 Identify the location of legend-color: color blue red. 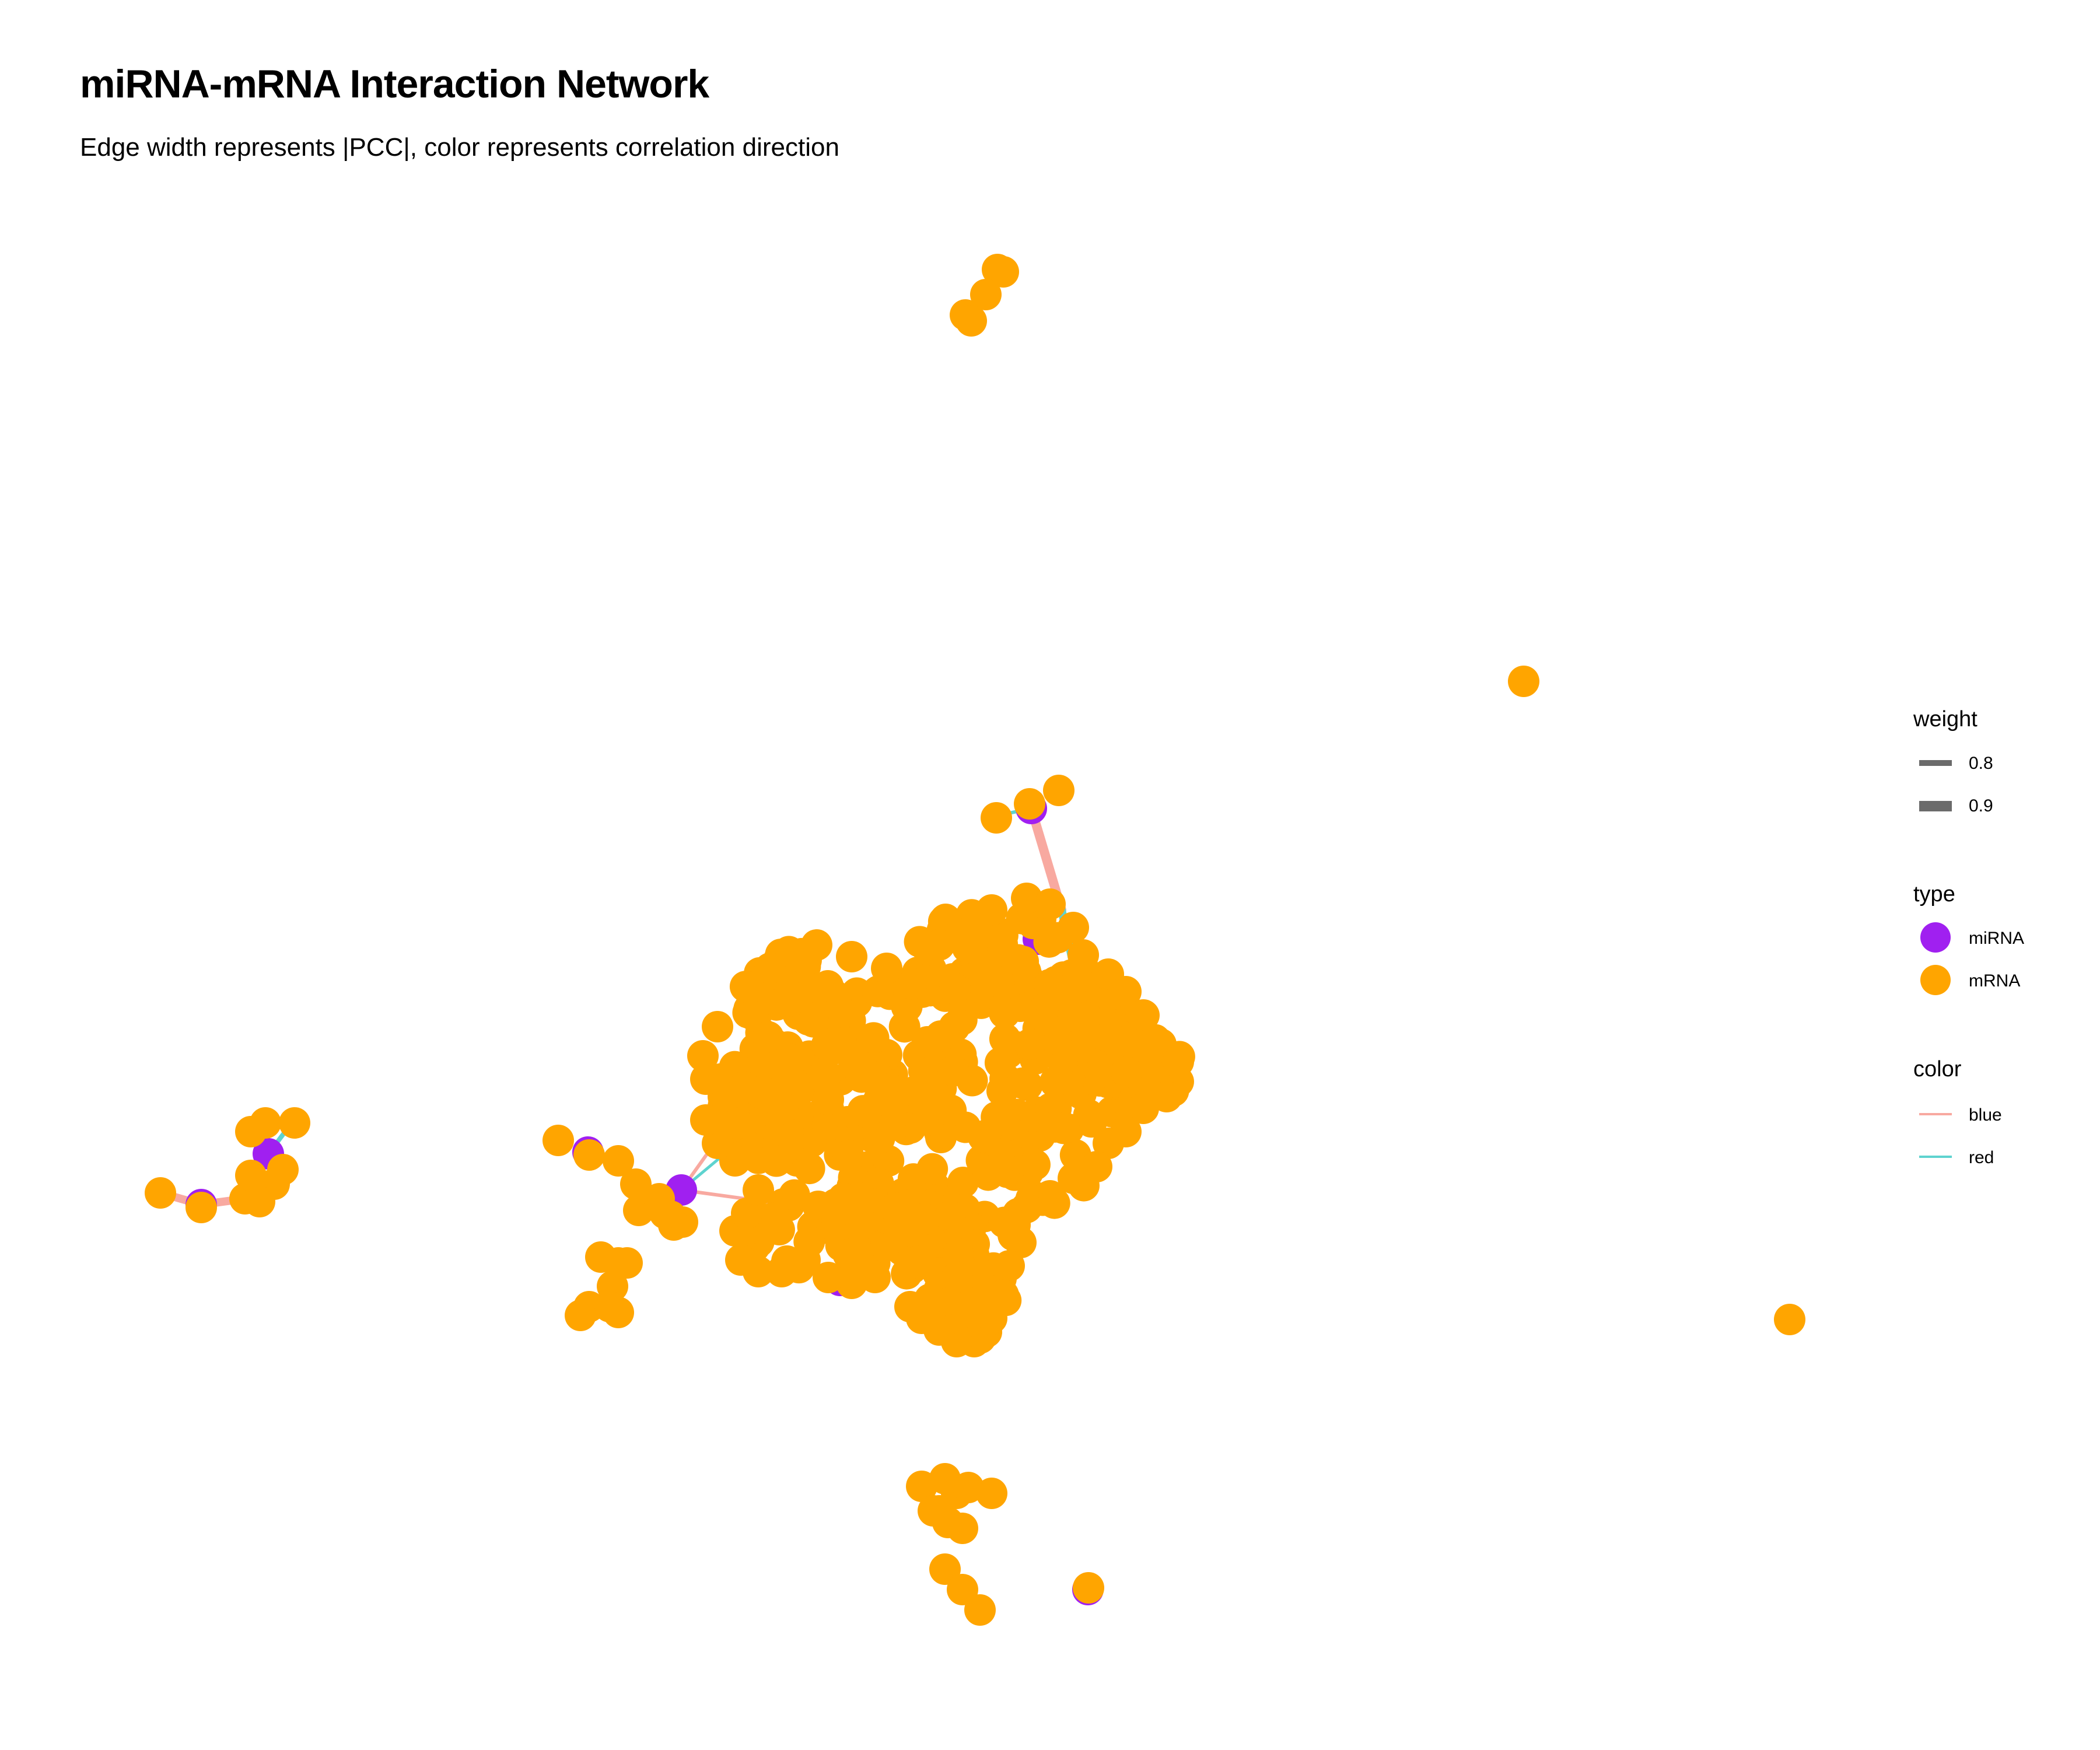
(1957, 1112).